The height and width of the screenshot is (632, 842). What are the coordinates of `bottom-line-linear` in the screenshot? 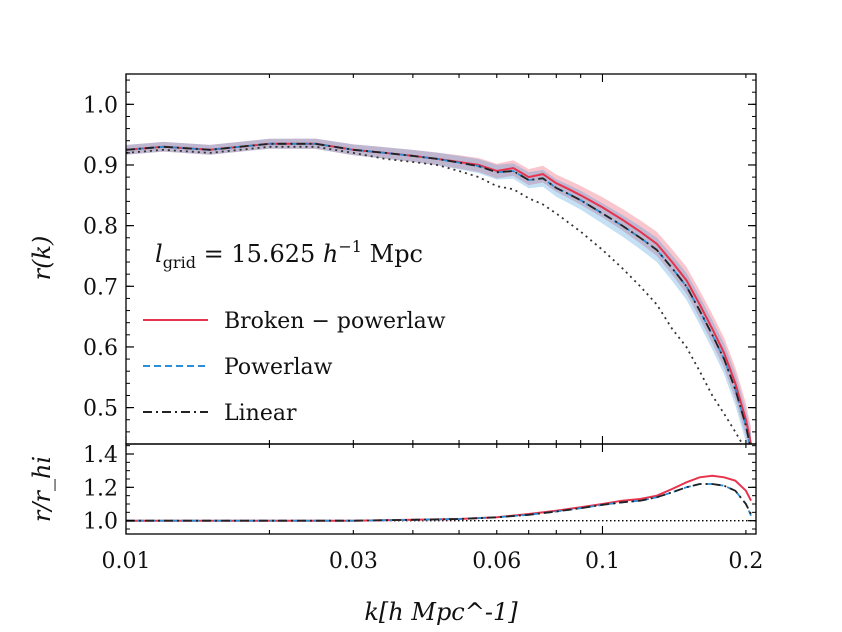 It's located at (439, 502).